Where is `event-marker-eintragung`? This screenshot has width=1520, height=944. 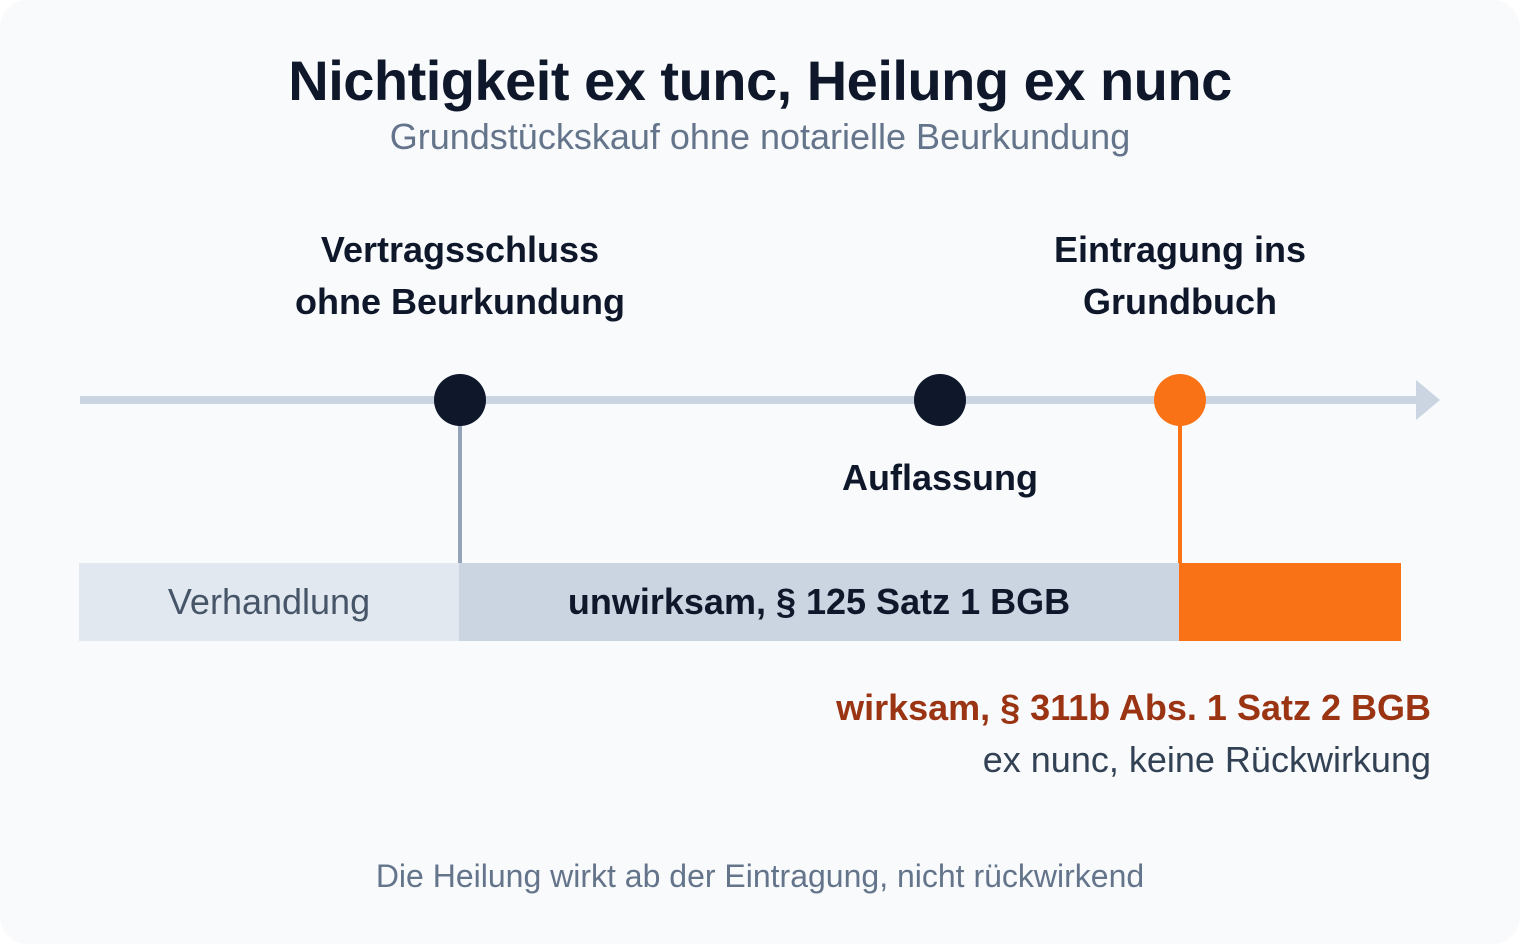
event-marker-eintragung is located at coordinates (1180, 400).